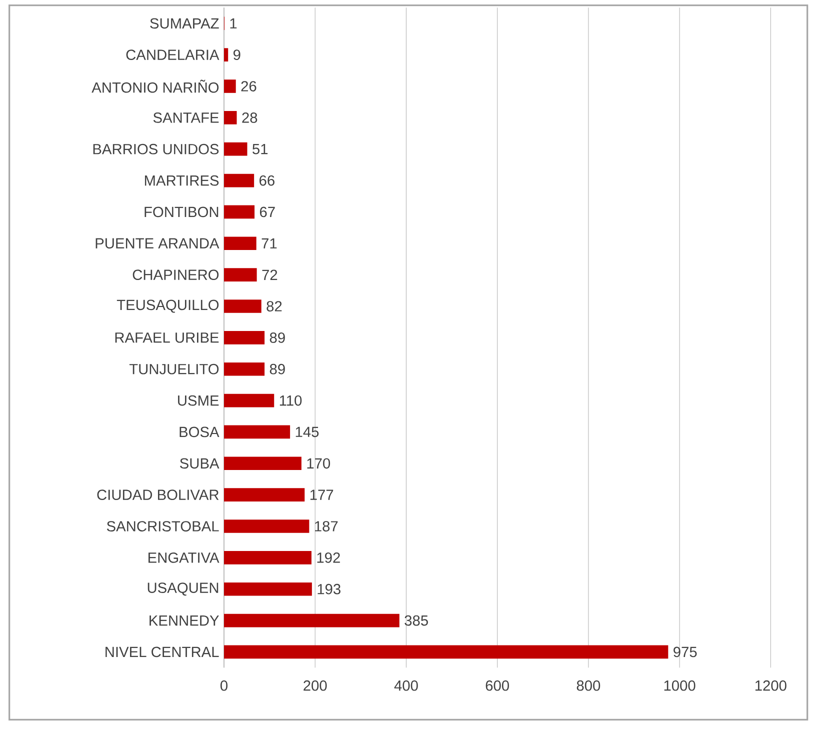 The height and width of the screenshot is (733, 814). I want to click on y-tick-label: FONTIBON, so click(181, 212).